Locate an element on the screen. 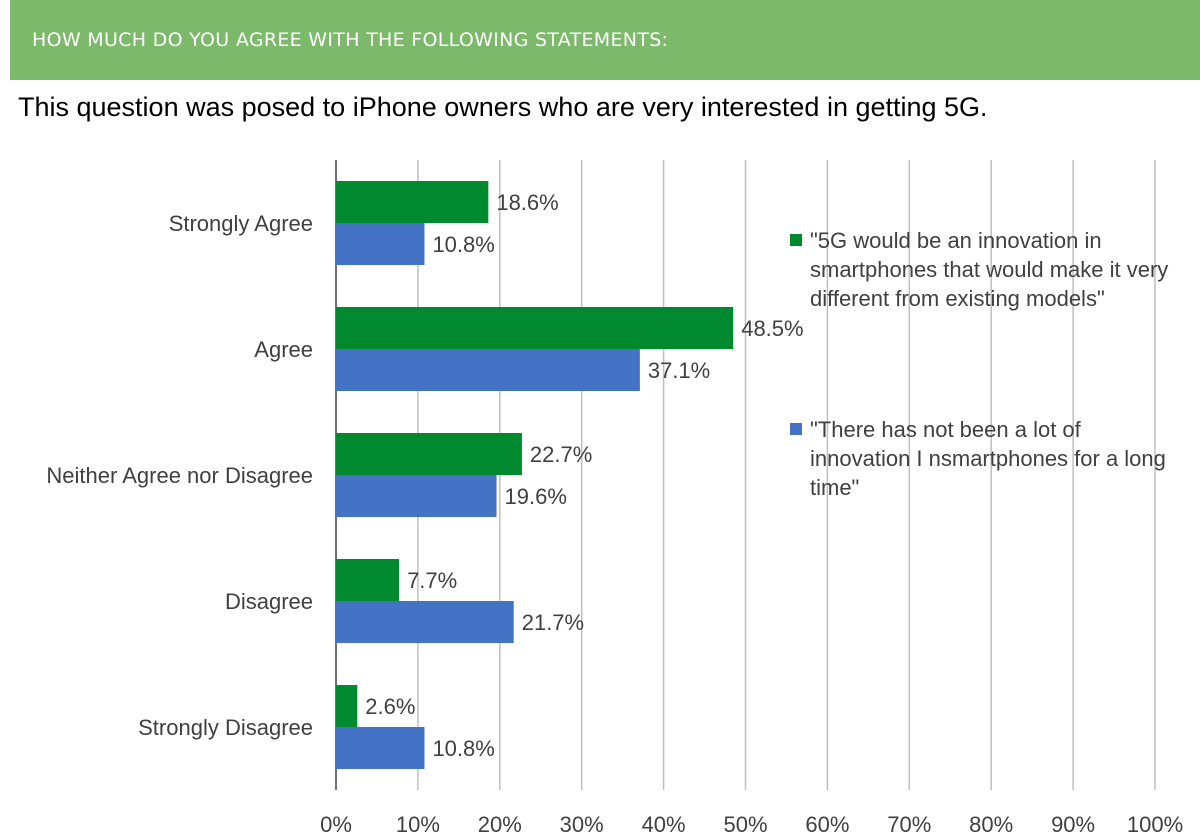  x-tick-label: 100% is located at coordinates (1155, 824).